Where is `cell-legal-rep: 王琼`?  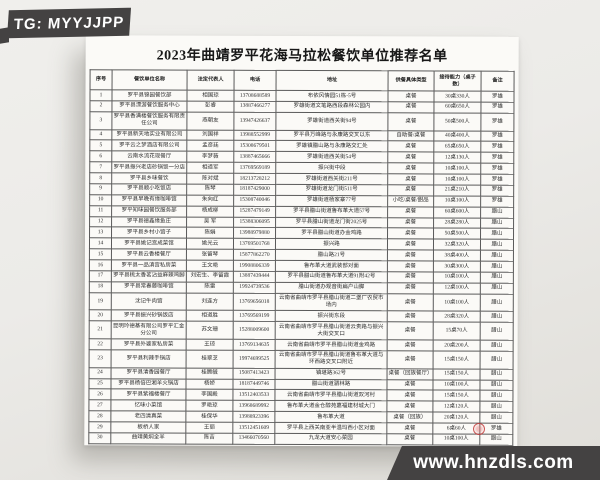
cell-legal-rep: 王琼 is located at coordinates (210, 345).